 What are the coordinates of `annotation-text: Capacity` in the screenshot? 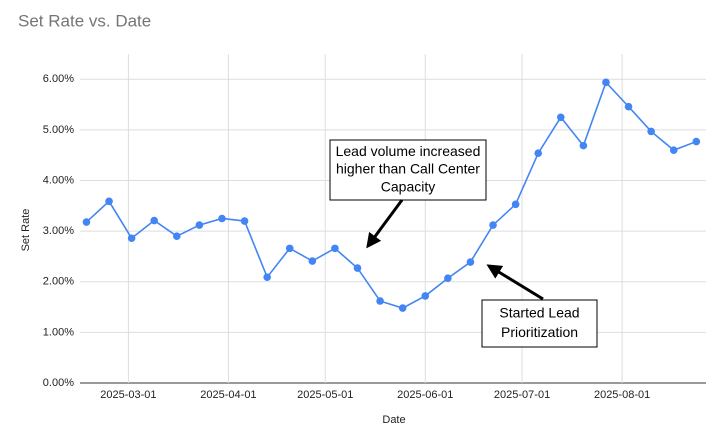 It's located at (408, 186).